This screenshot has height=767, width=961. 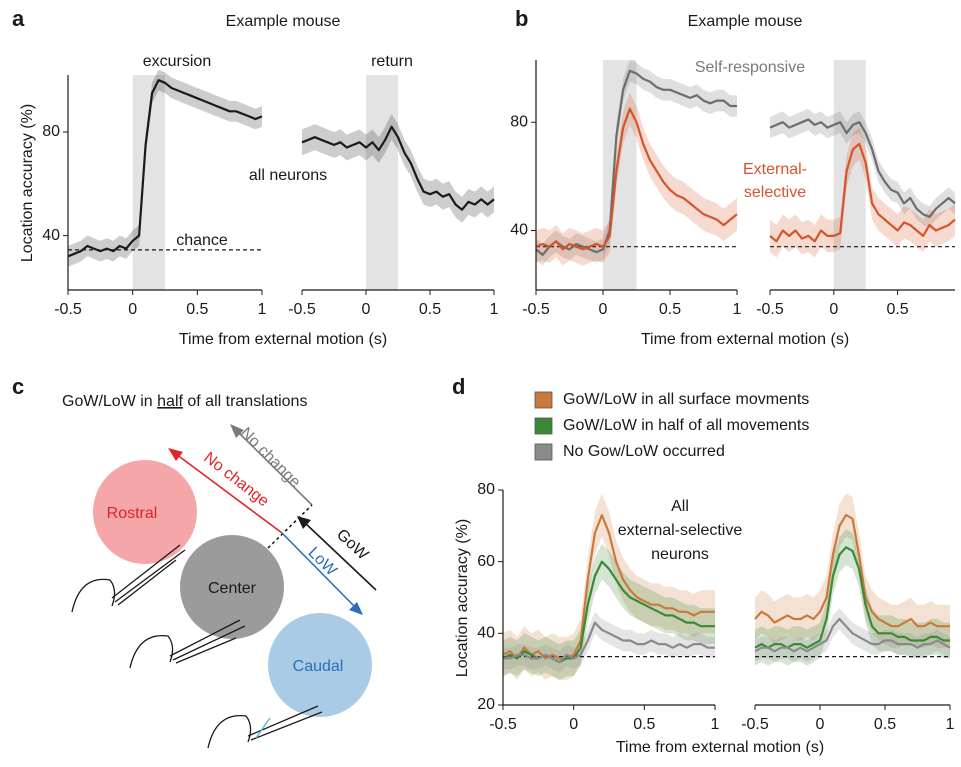 I want to click on rostral-circle, so click(x=145, y=512).